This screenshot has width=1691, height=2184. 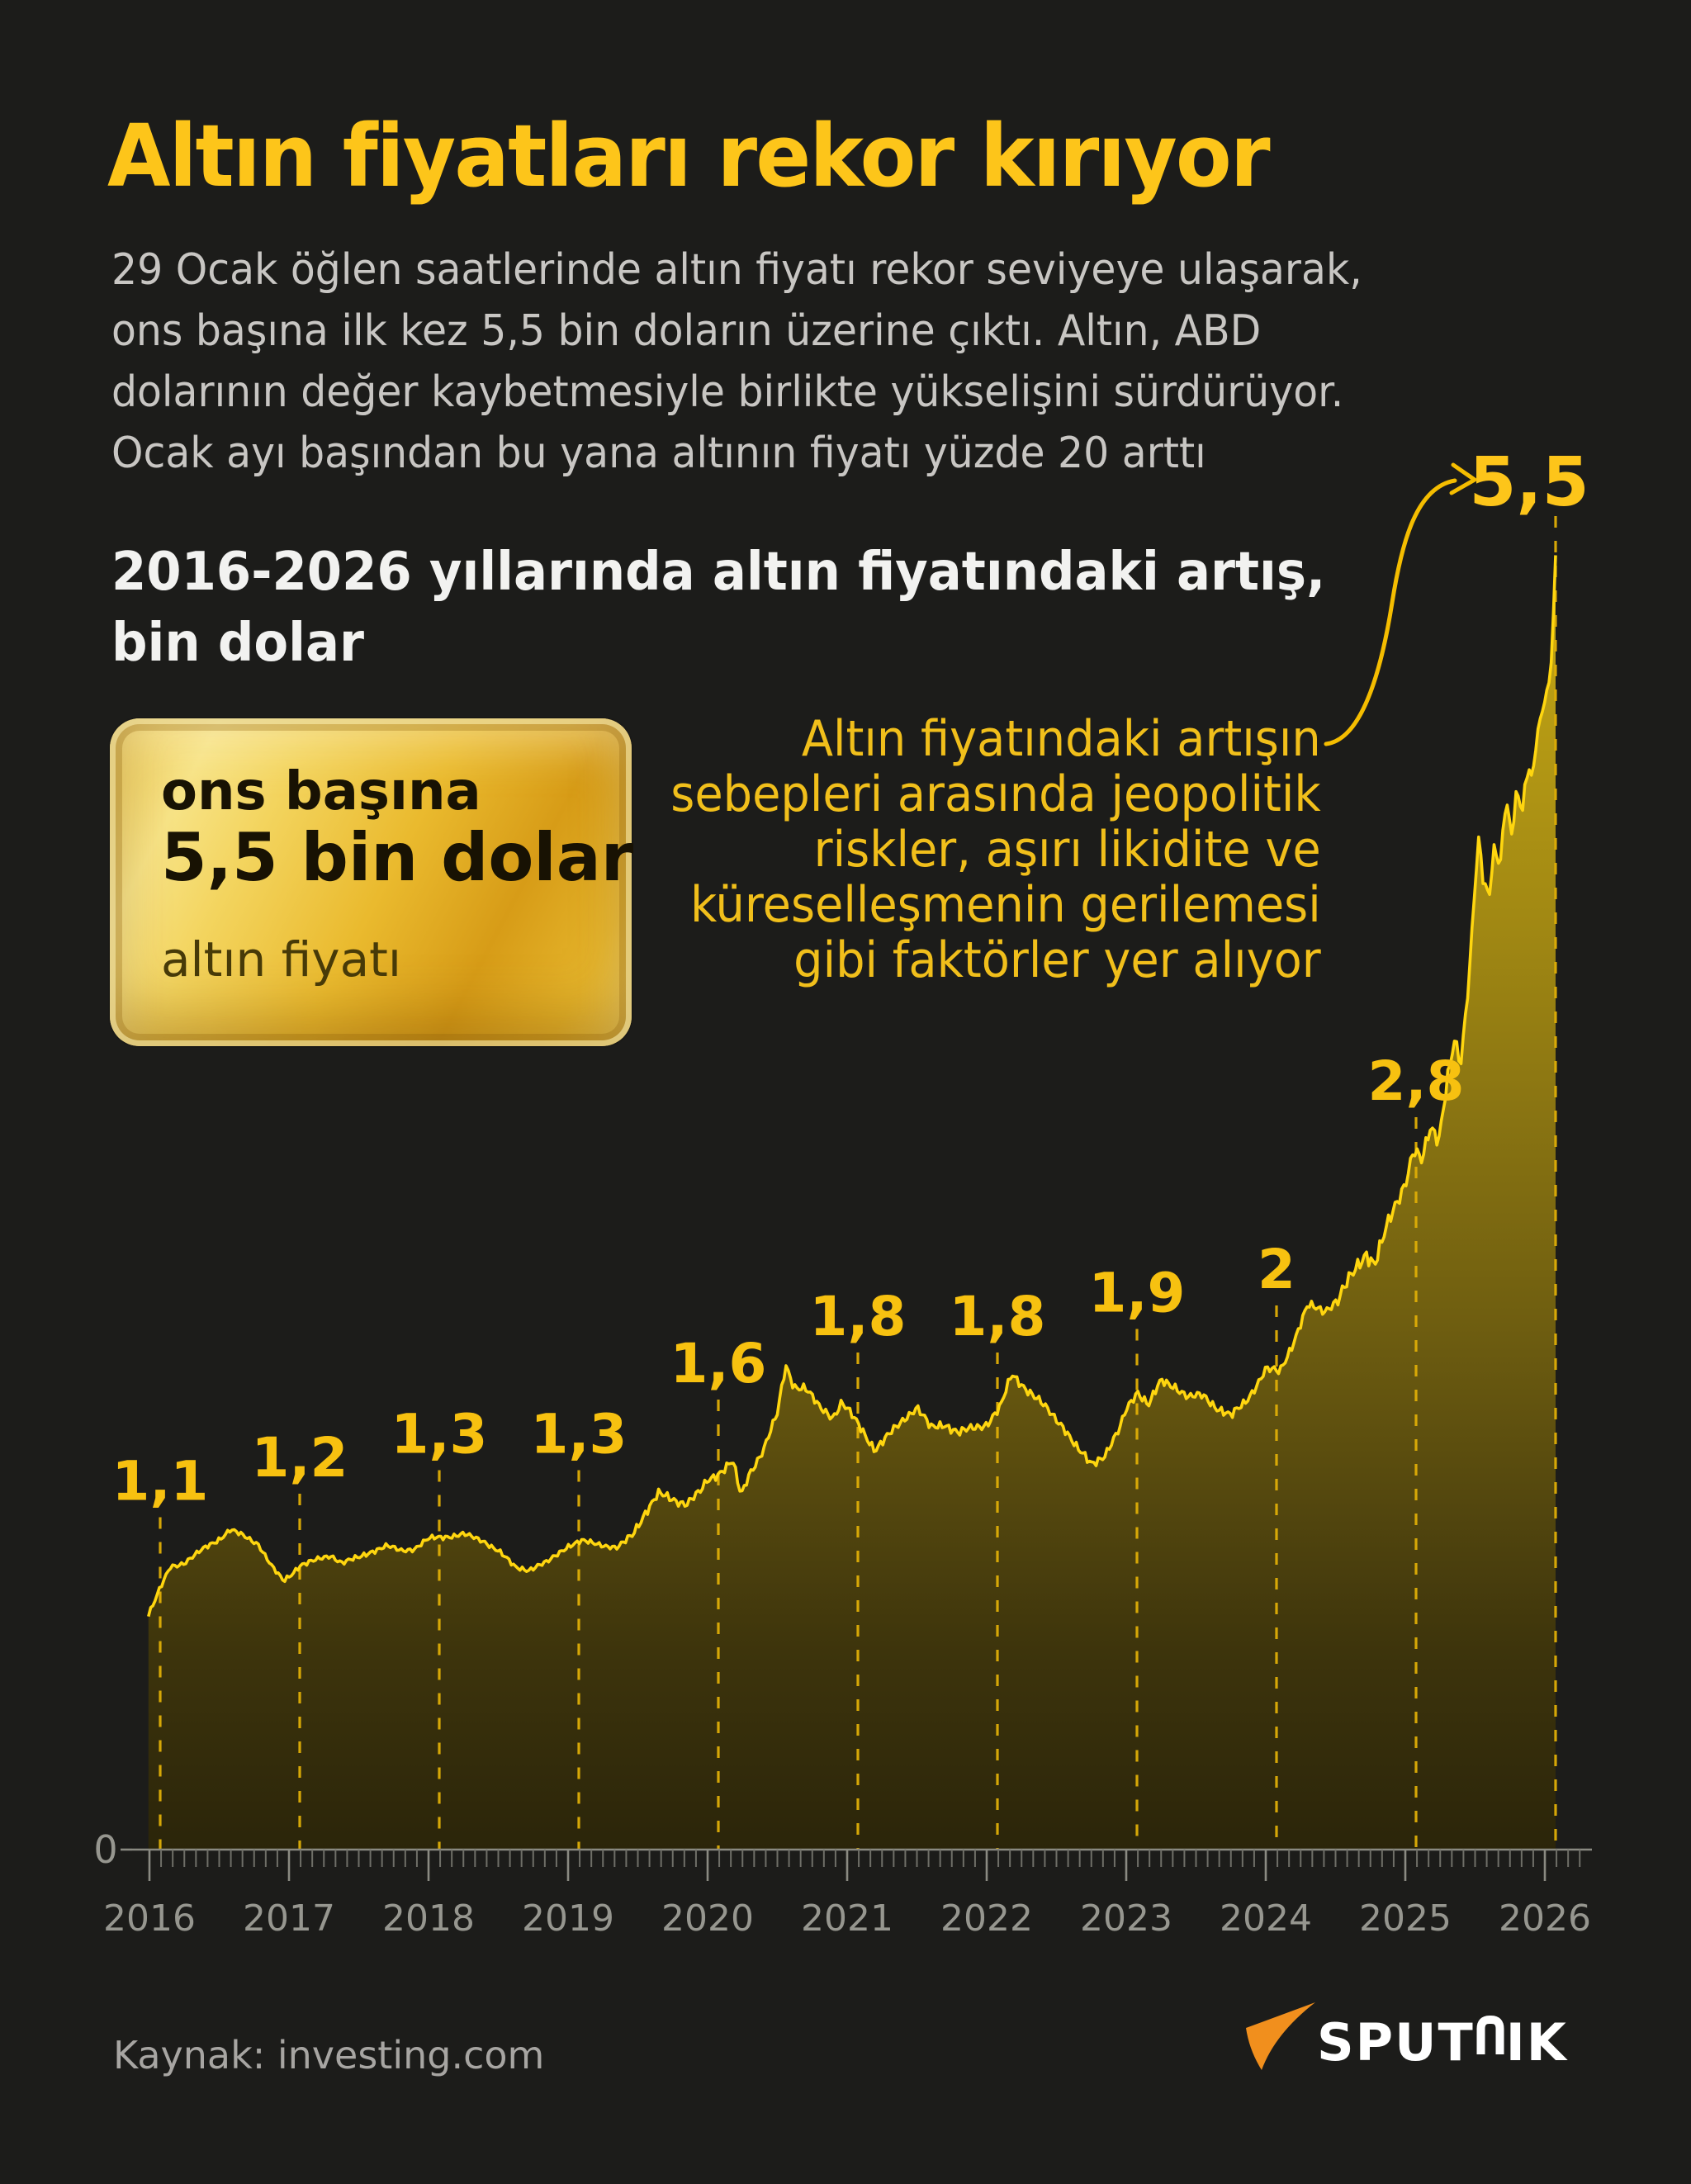 What do you see at coordinates (428, 1918) in the screenshot?
I see `year-label: 2018` at bounding box center [428, 1918].